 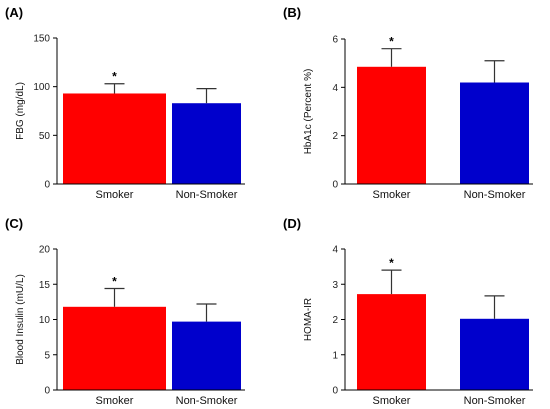 I want to click on y-tick-label: 150, so click(x=41, y=39).